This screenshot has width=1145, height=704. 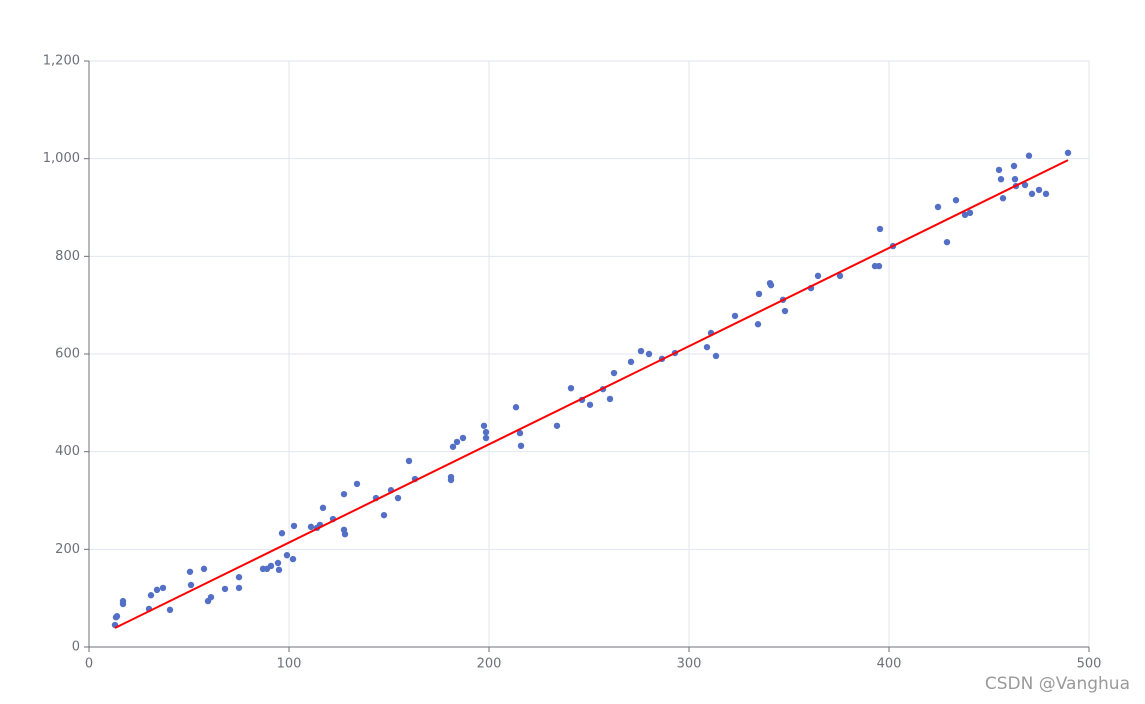 What do you see at coordinates (889, 664) in the screenshot?
I see `x-tick-label: 400` at bounding box center [889, 664].